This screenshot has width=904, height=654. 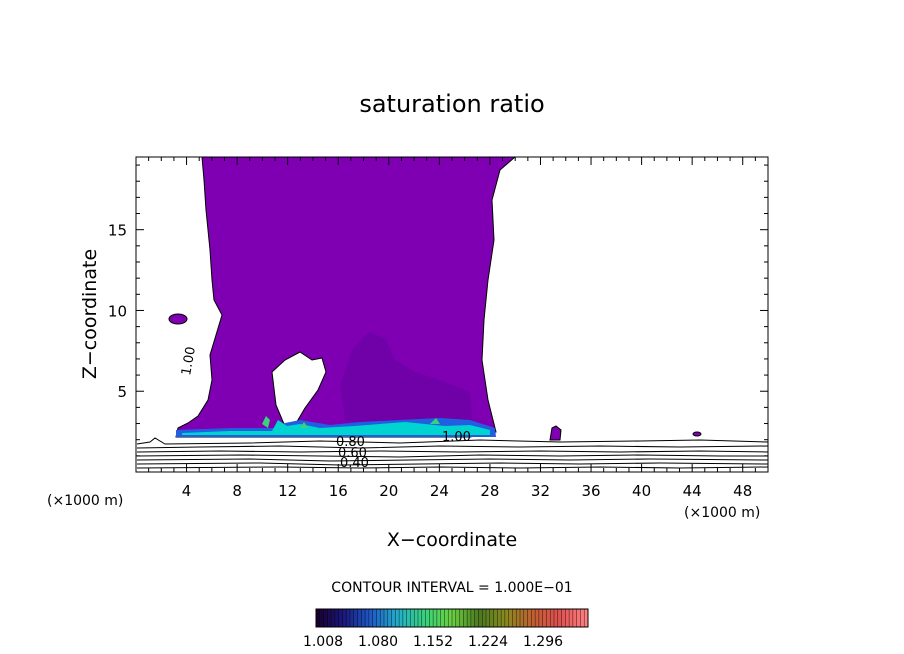 I want to click on contour-label: 0.80, so click(x=350, y=442).